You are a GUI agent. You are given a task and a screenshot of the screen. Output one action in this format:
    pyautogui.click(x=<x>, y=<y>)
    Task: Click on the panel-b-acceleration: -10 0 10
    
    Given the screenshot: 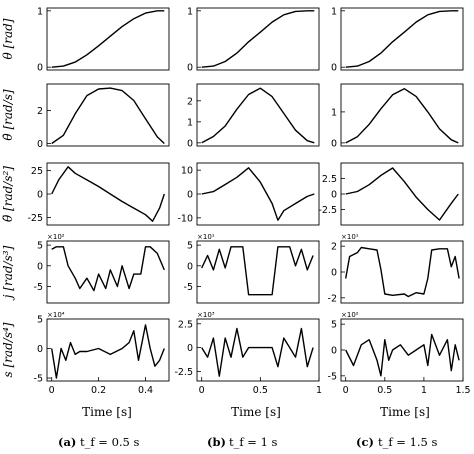 What is the action you would take?
    pyautogui.click(x=248, y=194)
    